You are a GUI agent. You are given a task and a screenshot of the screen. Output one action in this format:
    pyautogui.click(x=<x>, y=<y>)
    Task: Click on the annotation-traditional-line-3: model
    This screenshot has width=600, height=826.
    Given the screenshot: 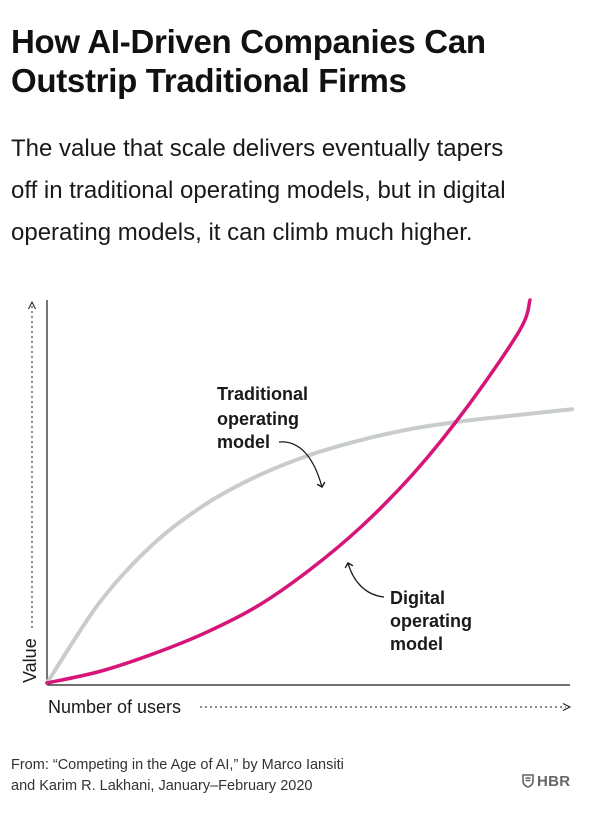 What is the action you would take?
    pyautogui.click(x=243, y=442)
    